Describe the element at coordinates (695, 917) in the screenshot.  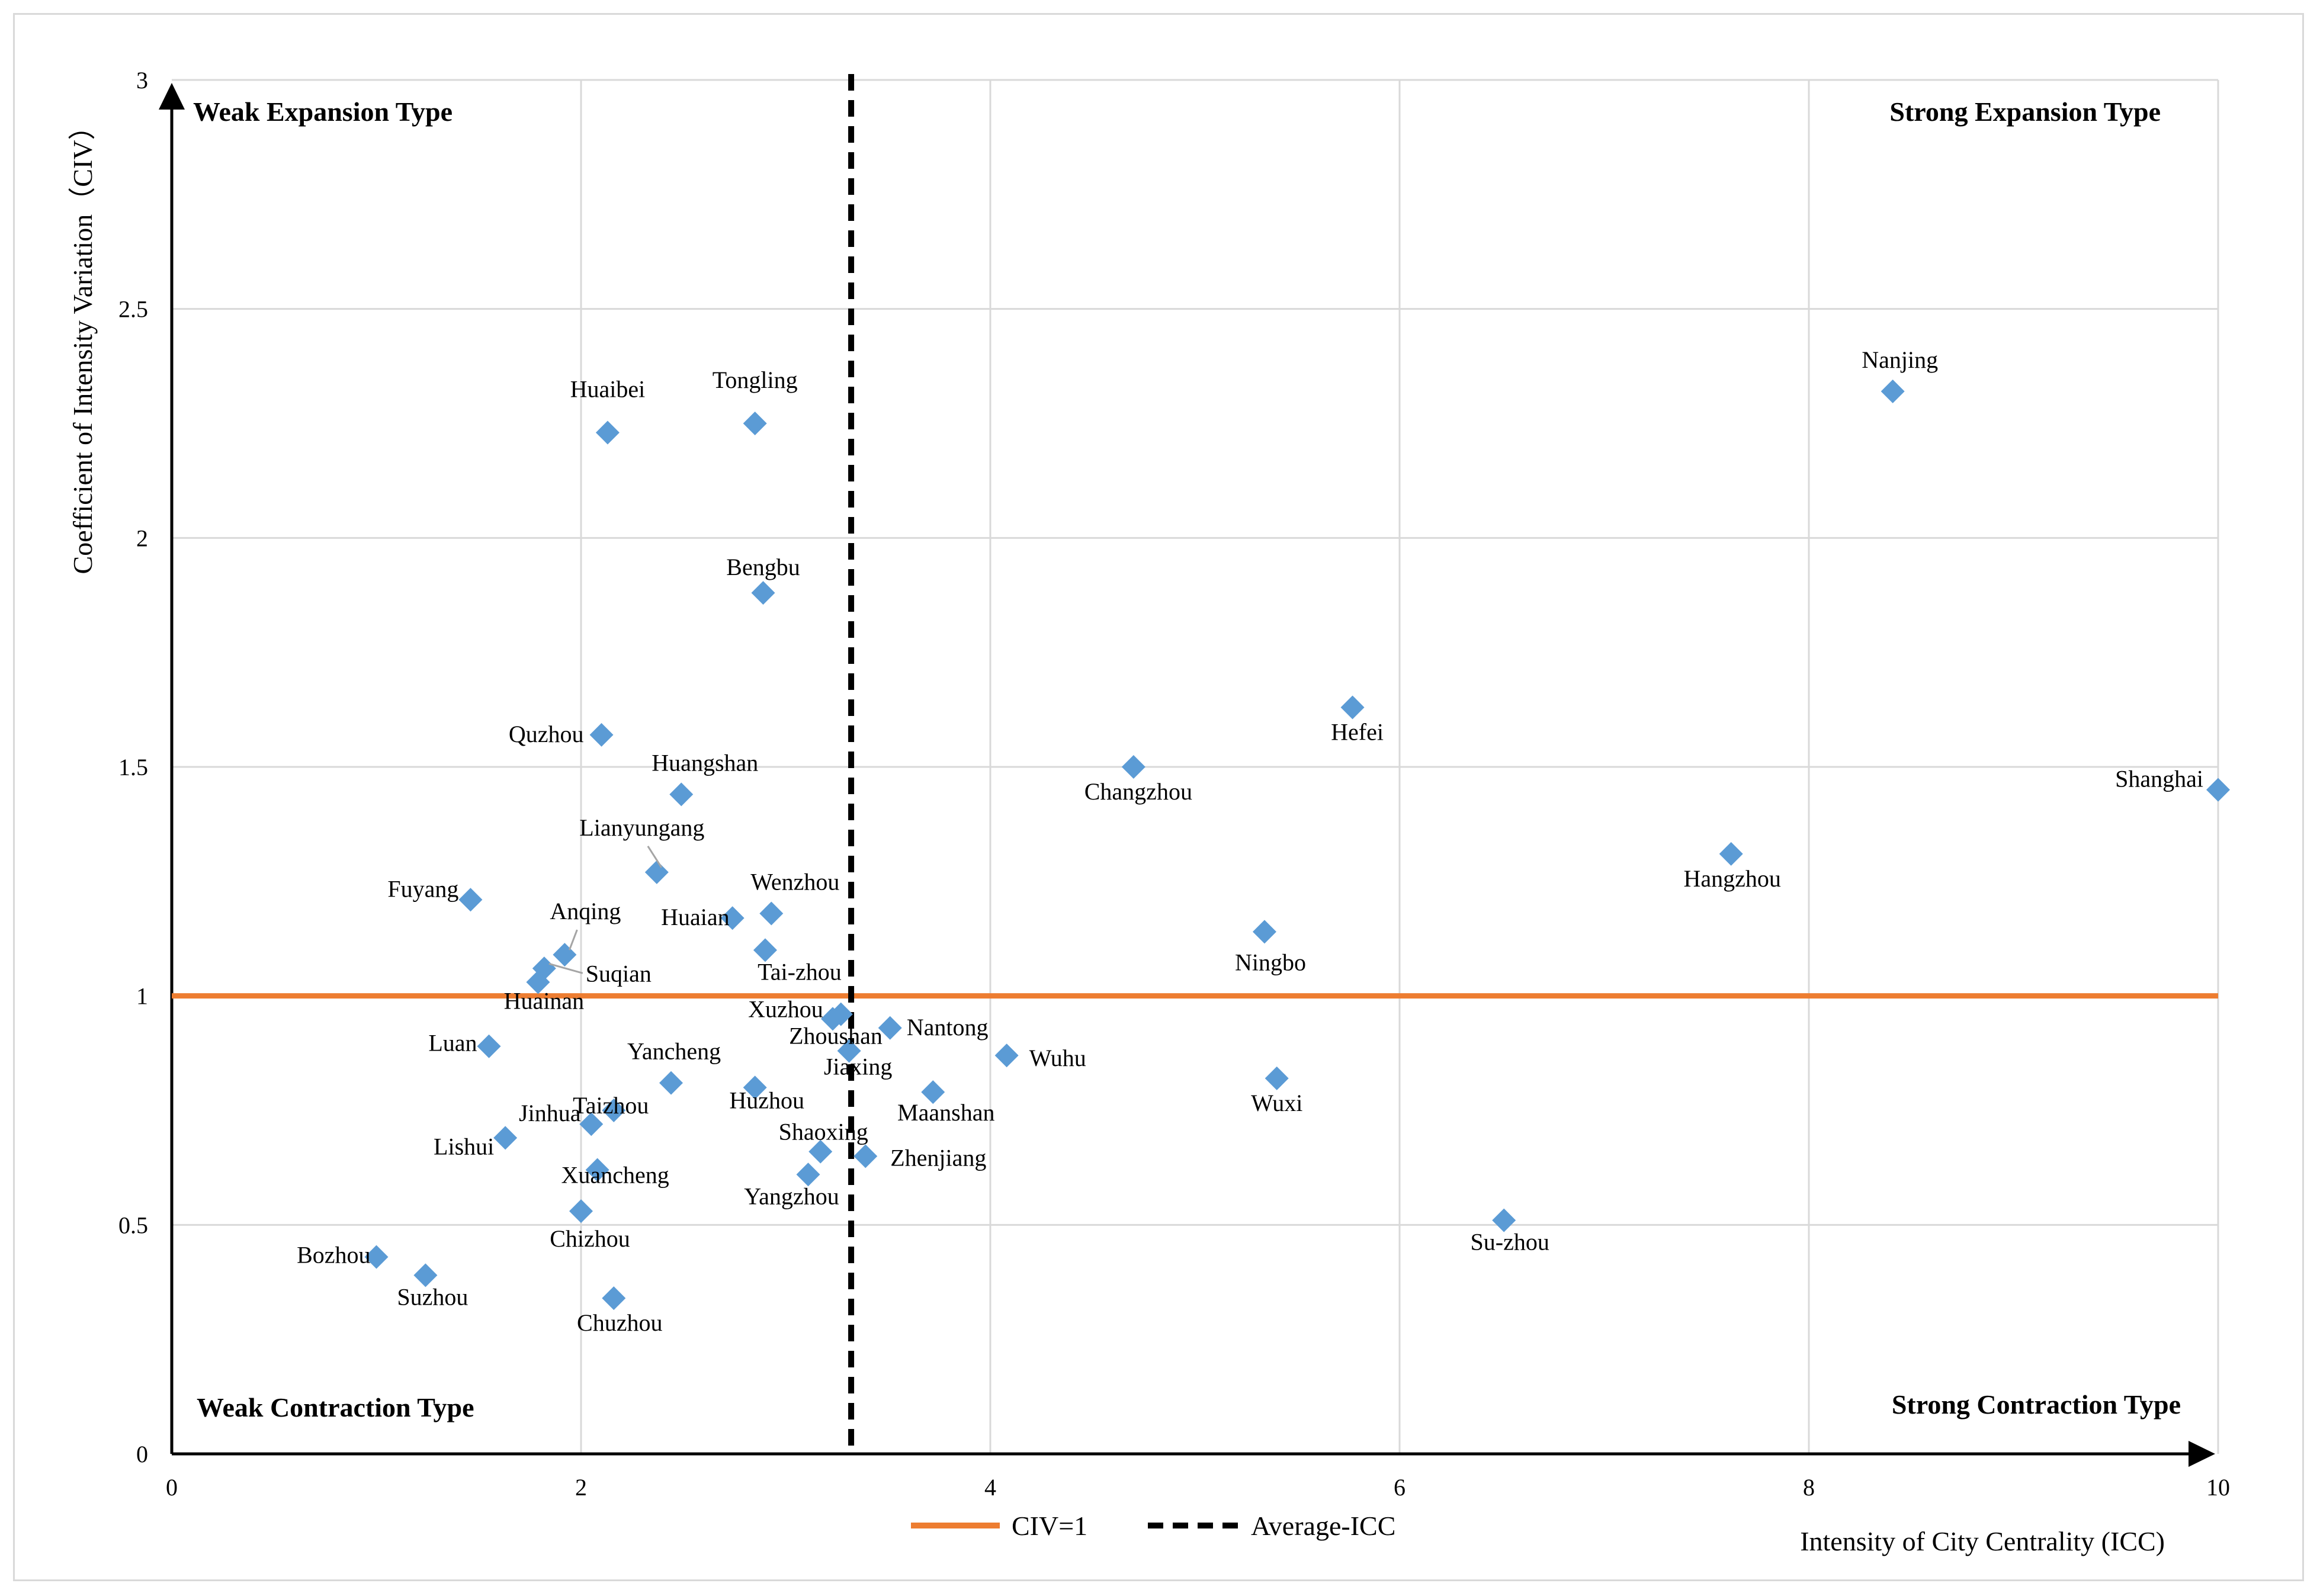
I see `point-label-huaian: Huaian` at that location.